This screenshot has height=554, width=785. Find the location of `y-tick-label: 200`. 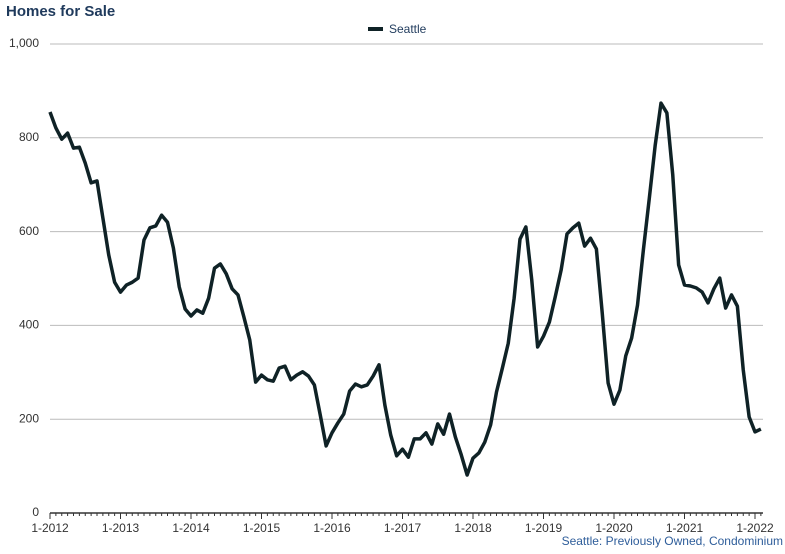

y-tick-label: 200 is located at coordinates (29, 418).